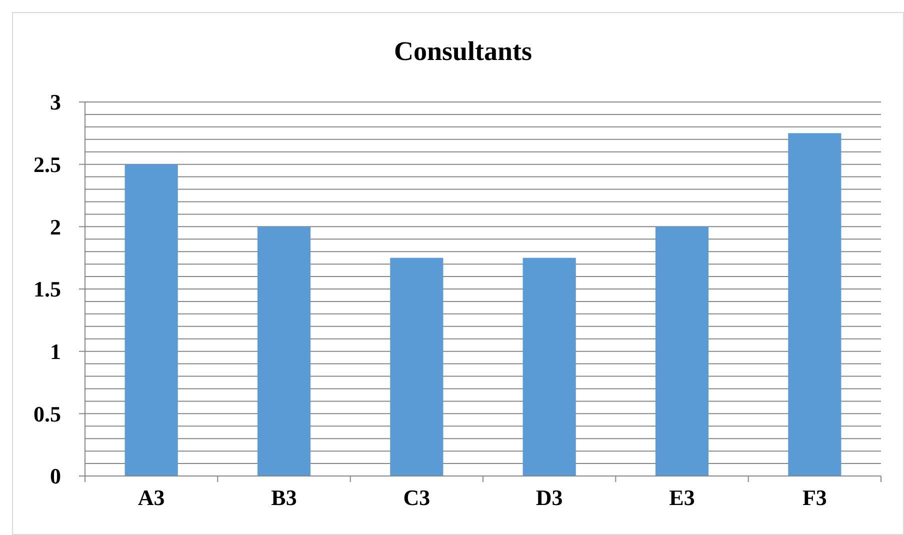 The image size is (904, 535). What do you see at coordinates (416, 497) in the screenshot?
I see `x-tick-label: C3` at bounding box center [416, 497].